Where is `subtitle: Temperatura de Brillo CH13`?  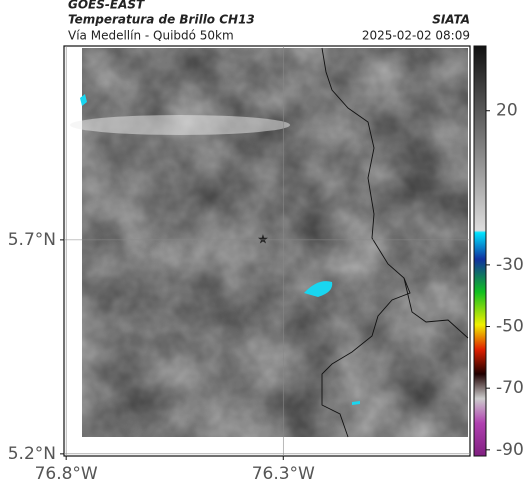
subtitle: Temperatura de Brillo CH13 is located at coordinates (161, 20).